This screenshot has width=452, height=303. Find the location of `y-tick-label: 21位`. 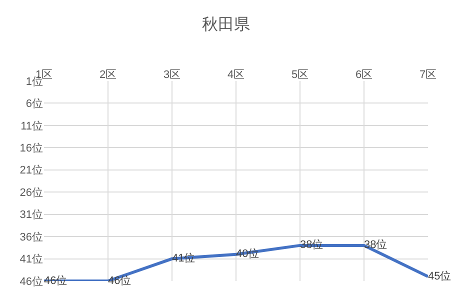

y-tick-label: 21位 is located at coordinates (31, 170).